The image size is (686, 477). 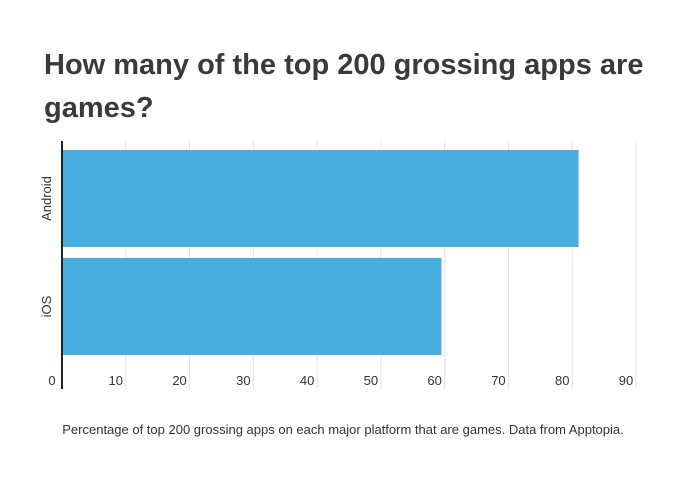 What do you see at coordinates (116, 380) in the screenshot?
I see `x-tick-label: 10` at bounding box center [116, 380].